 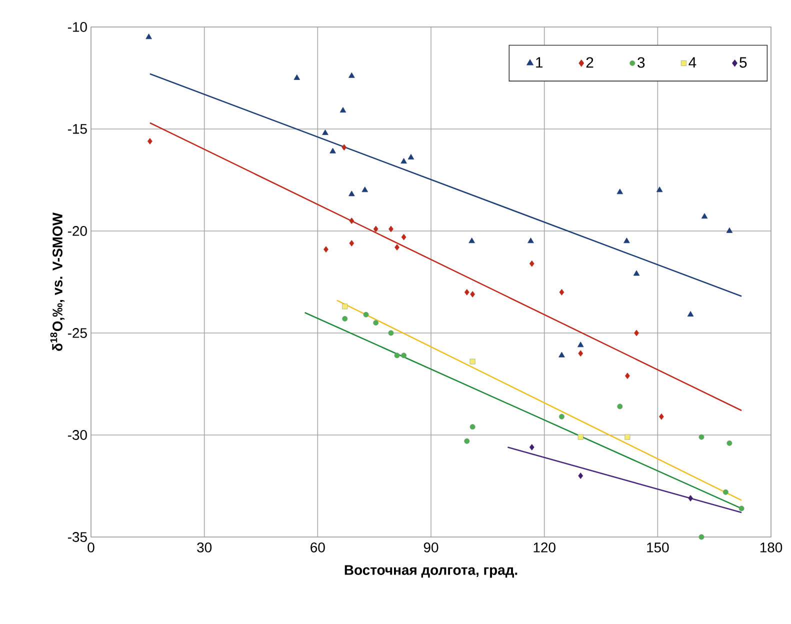 I want to click on x-axis-title: Восточная долгота, град., so click(x=431, y=571).